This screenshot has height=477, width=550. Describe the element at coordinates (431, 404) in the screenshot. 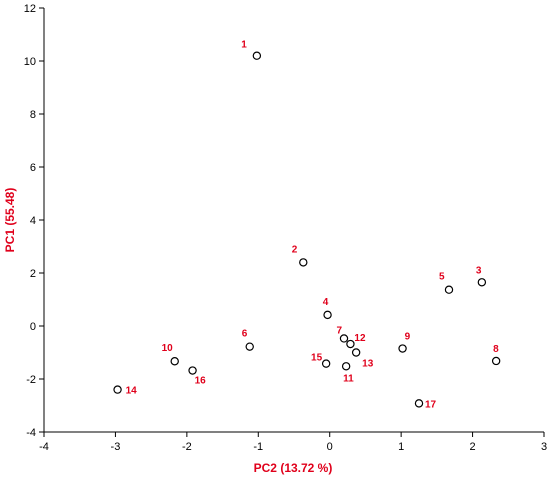

I see `point-label: 17` at that location.